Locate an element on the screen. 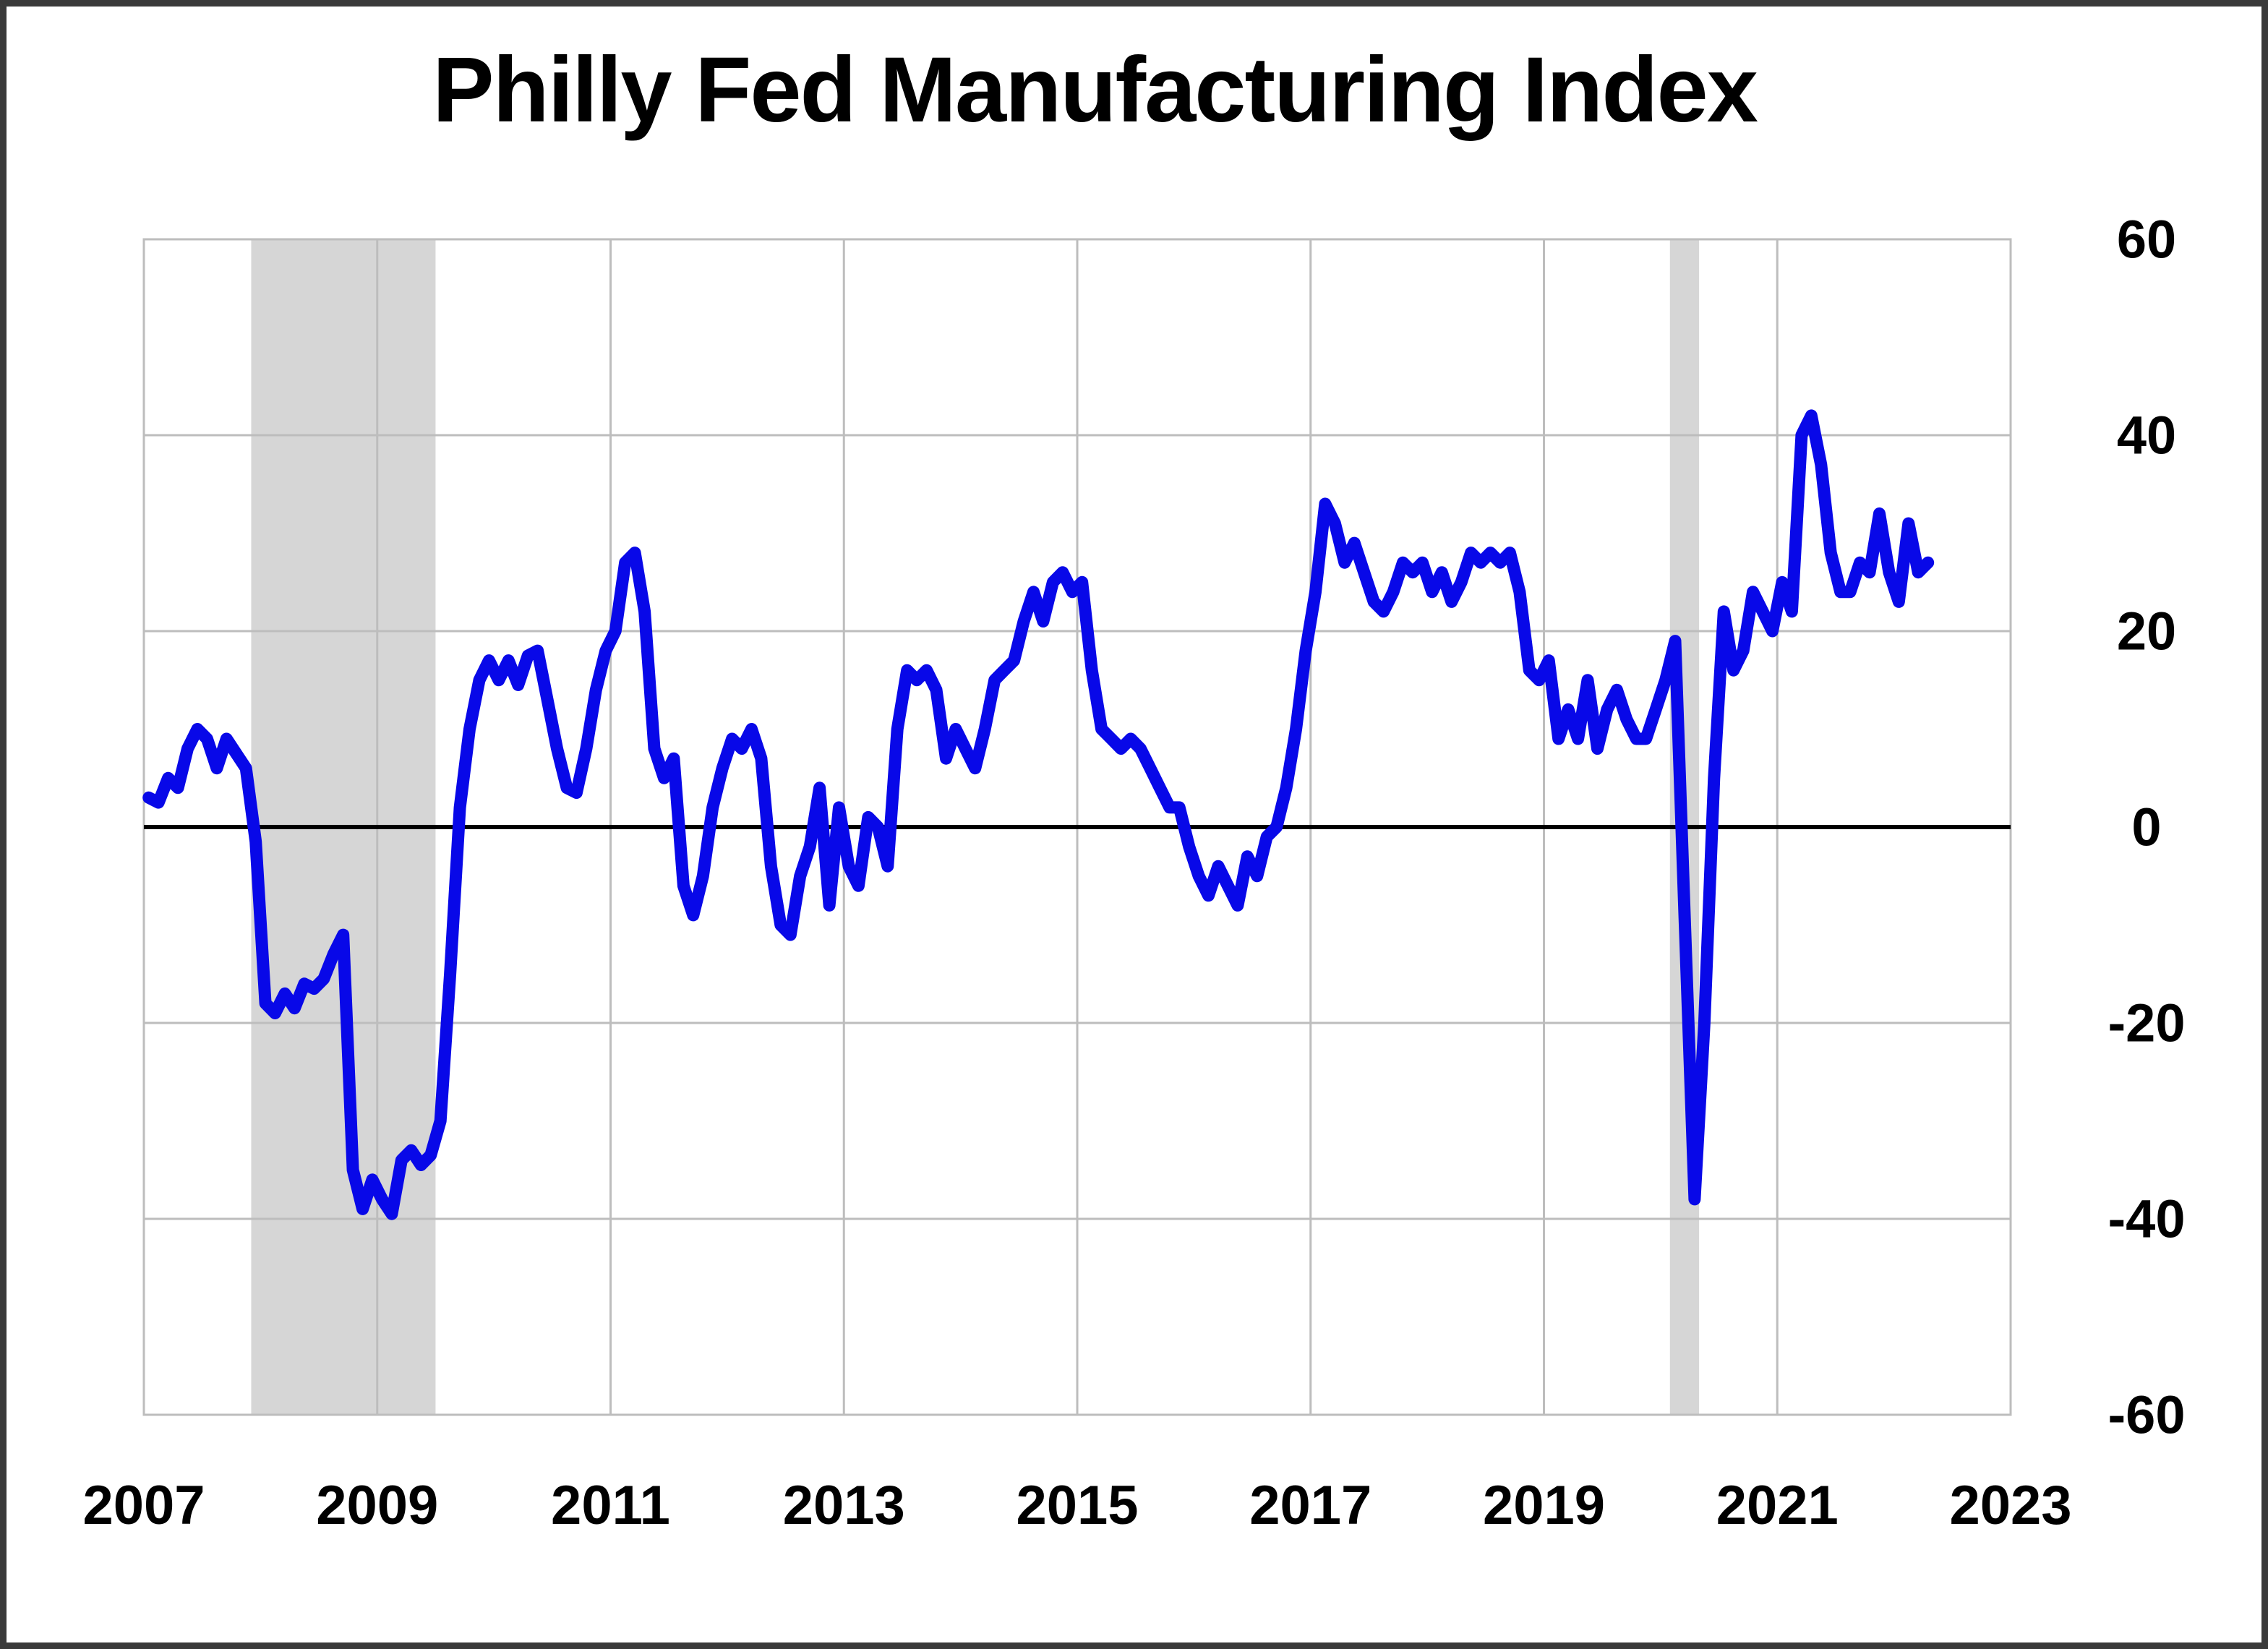 This screenshot has height=1649, width=2268. x-tick-label: 2017 is located at coordinates (1310, 1506).